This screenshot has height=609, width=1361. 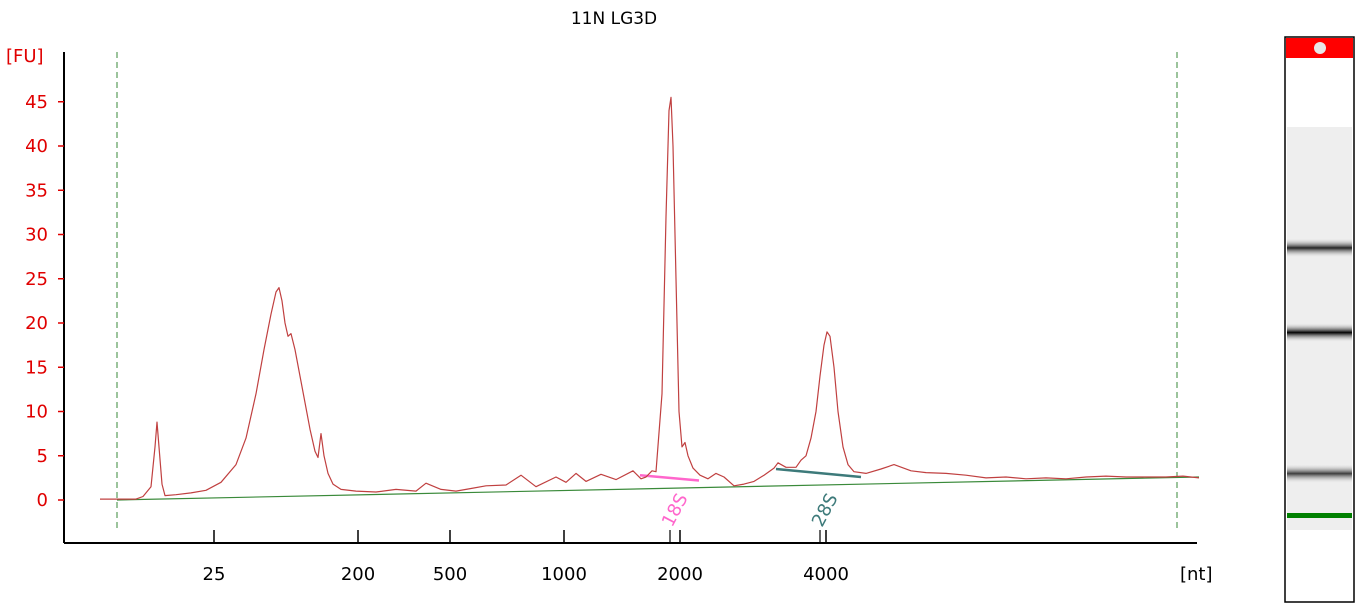 What do you see at coordinates (42, 500) in the screenshot?
I see `y-tick-label: 0` at bounding box center [42, 500].